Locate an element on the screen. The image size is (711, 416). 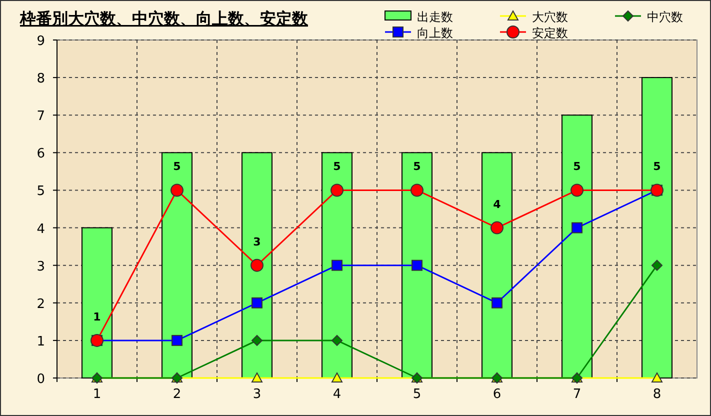
y-tick-label: 7 is located at coordinates (40, 116).